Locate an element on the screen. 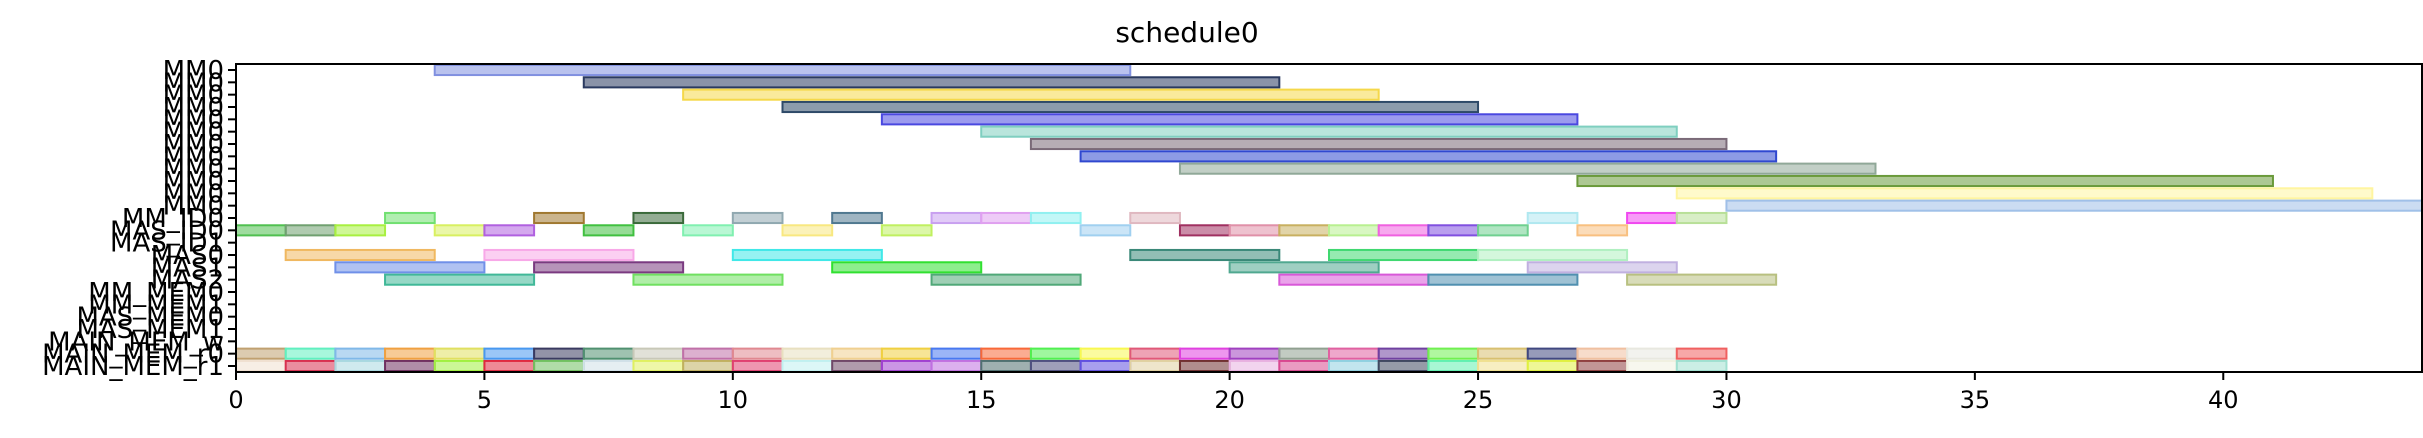 The image size is (2423, 438). y-tick-label-mas-mem0: MAS_MEM0 is located at coordinates (150, 318).